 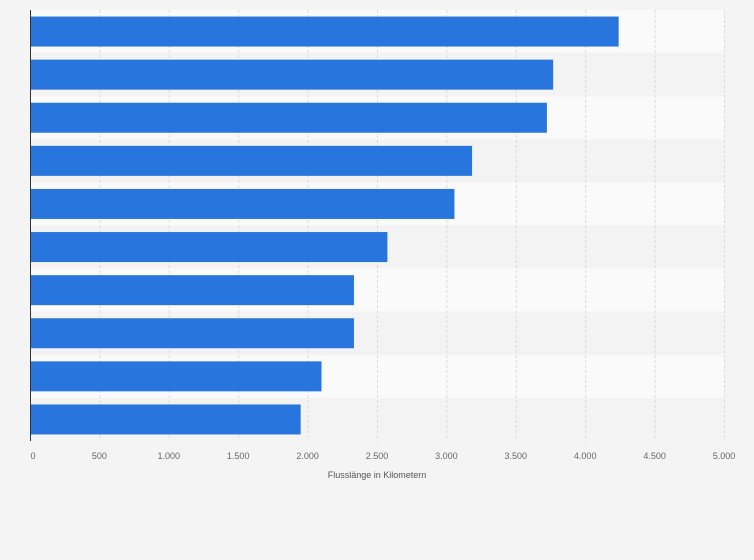 I want to click on x-tick-label: 3.500, so click(x=516, y=456).